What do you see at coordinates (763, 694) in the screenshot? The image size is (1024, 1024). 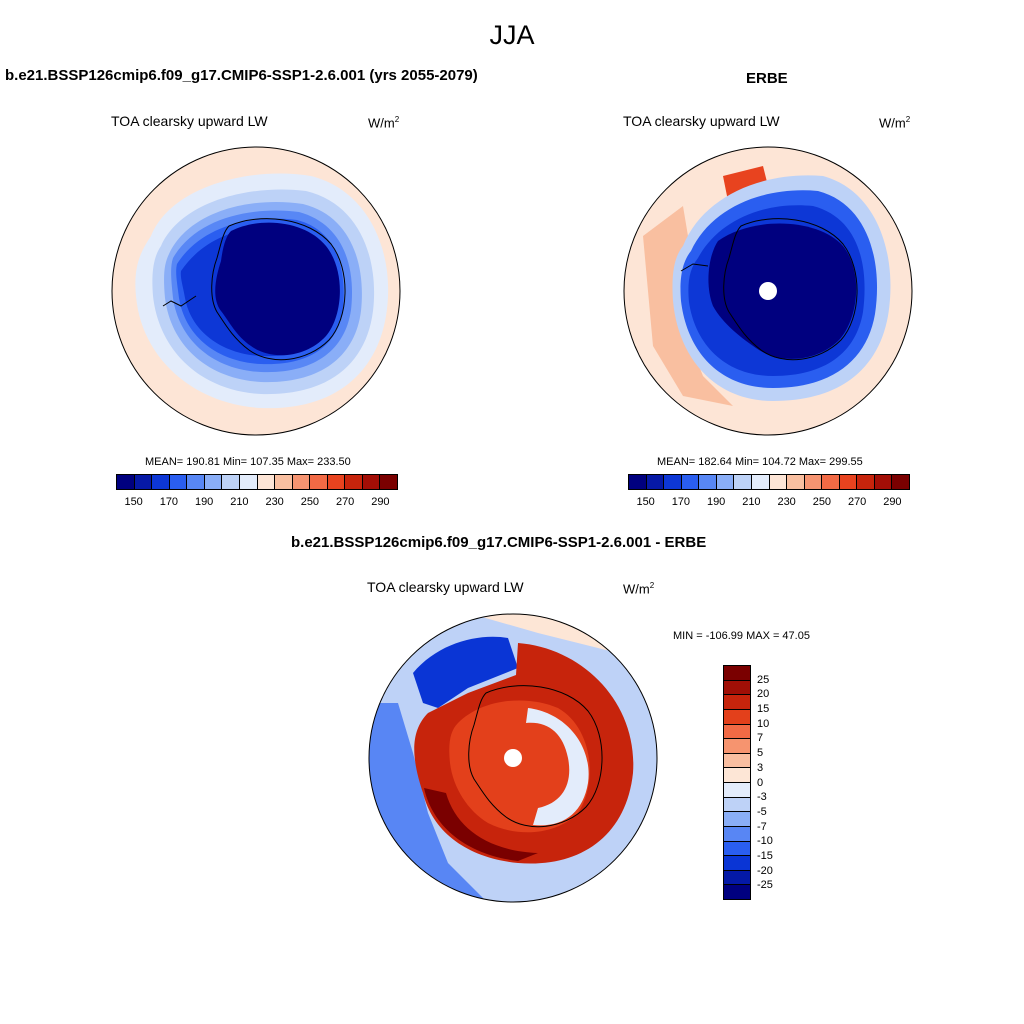 I see `colorbar-tick-label: 20` at bounding box center [763, 694].